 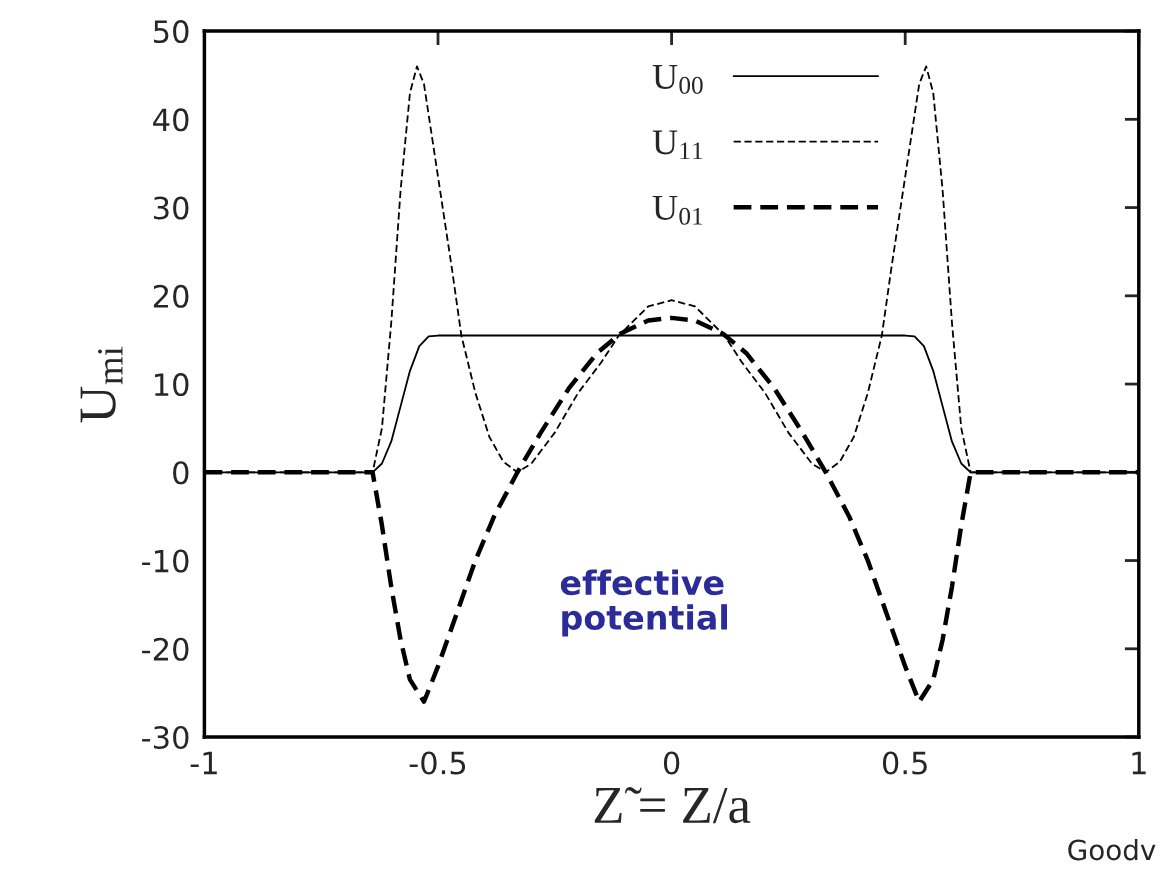 What do you see at coordinates (171, 120) in the screenshot?
I see `y-tick-label: 40` at bounding box center [171, 120].